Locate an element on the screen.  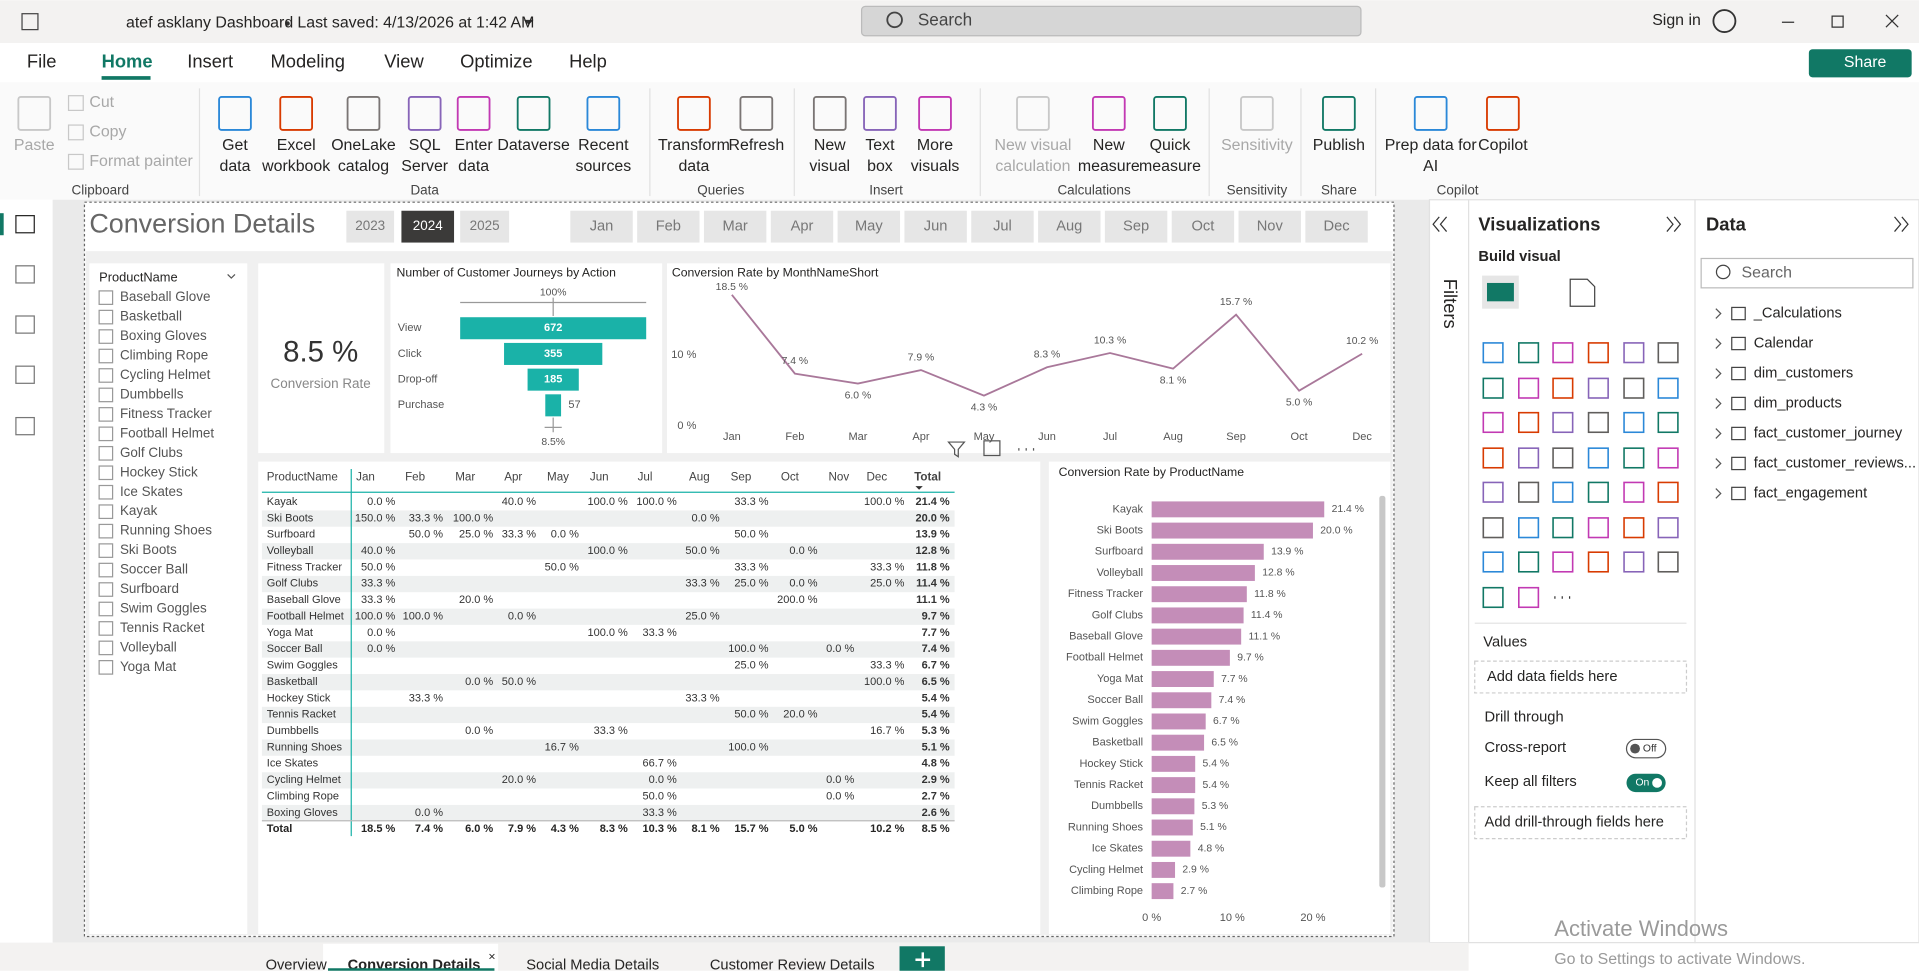
filter-icon is located at coordinates (956, 449).